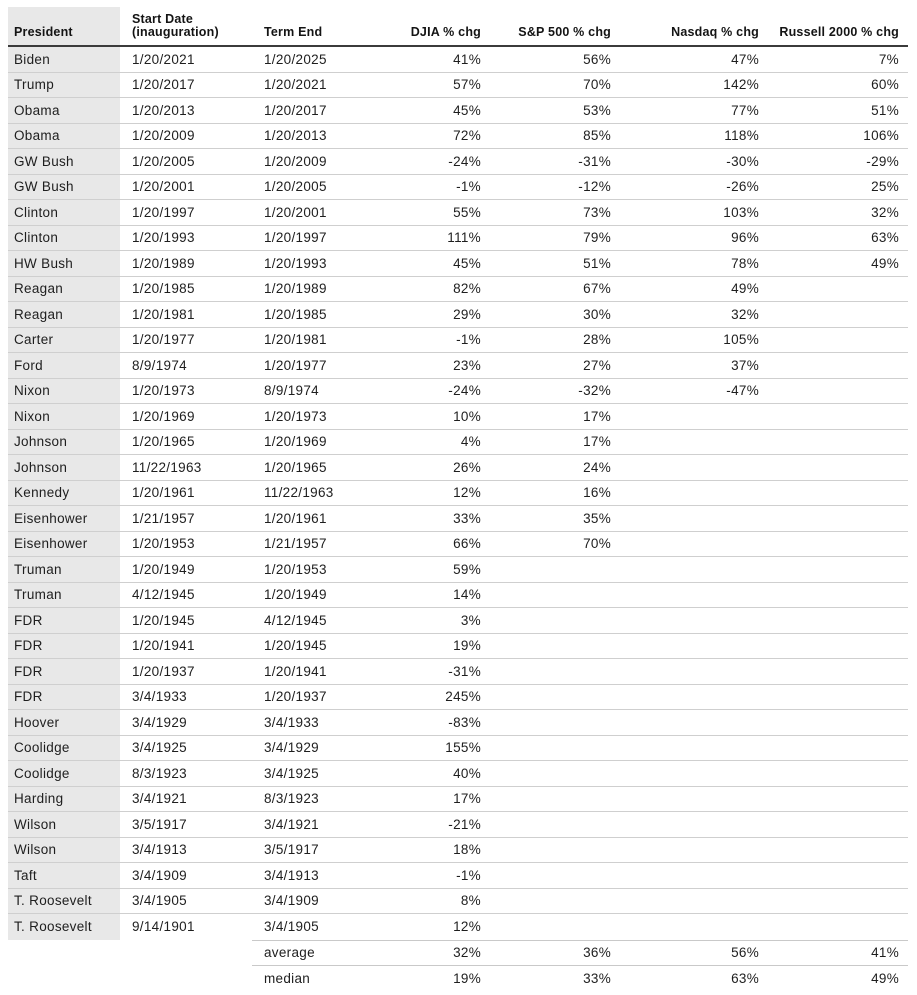  What do you see at coordinates (458, 366) in the screenshot?
I see `table-row: Ford 8/9/1974 1/20/1977 23% 27% 37%` at bounding box center [458, 366].